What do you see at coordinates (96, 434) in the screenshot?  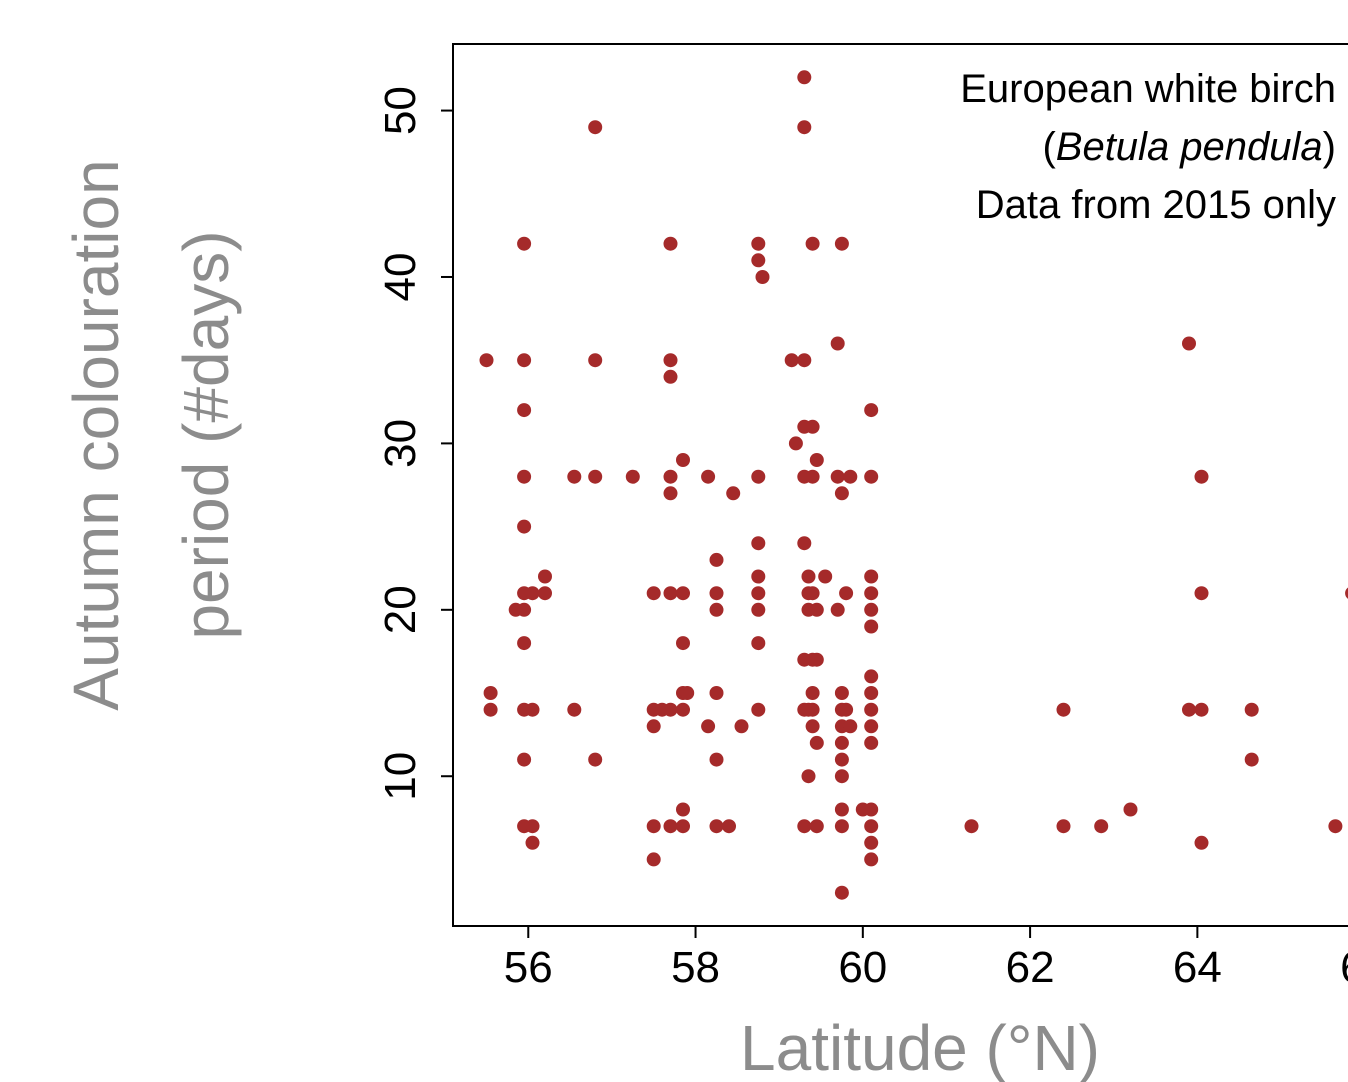 I see `y-axis-title-line-1: Autumn colouration` at bounding box center [96, 434].